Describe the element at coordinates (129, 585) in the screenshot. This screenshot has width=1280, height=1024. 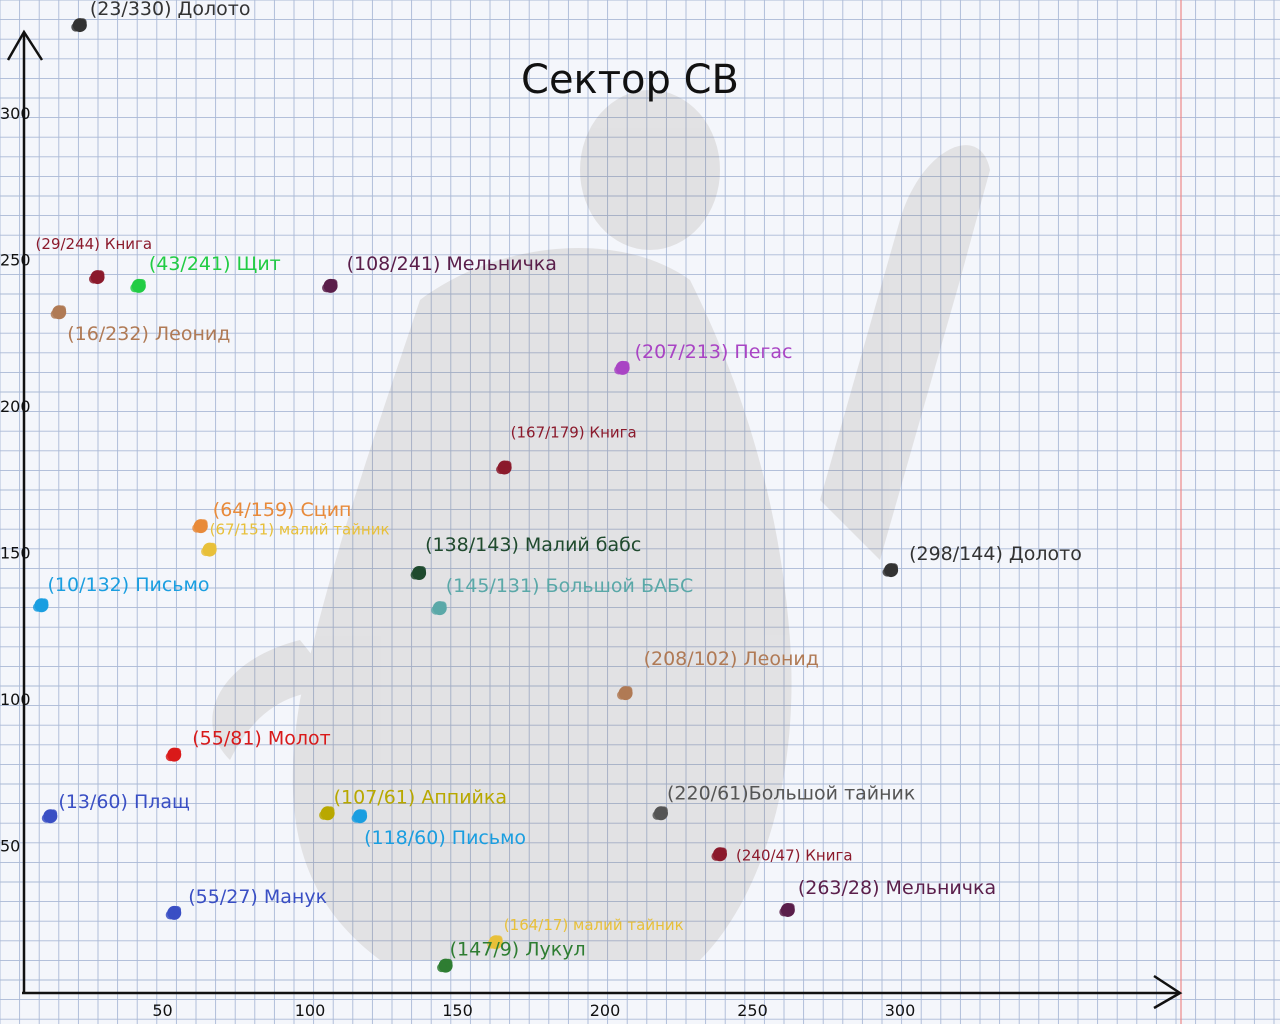
I see `point-label: (10/132) Письмо` at that location.